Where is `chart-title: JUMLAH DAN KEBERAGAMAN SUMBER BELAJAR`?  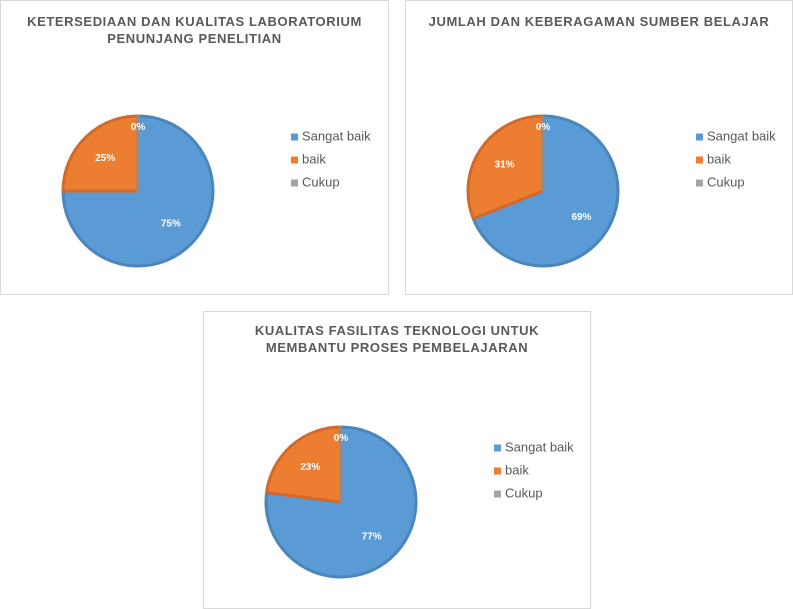
chart-title: JUMLAH DAN KEBERAGAMAN SUMBER BELAJAR is located at coordinates (599, 21).